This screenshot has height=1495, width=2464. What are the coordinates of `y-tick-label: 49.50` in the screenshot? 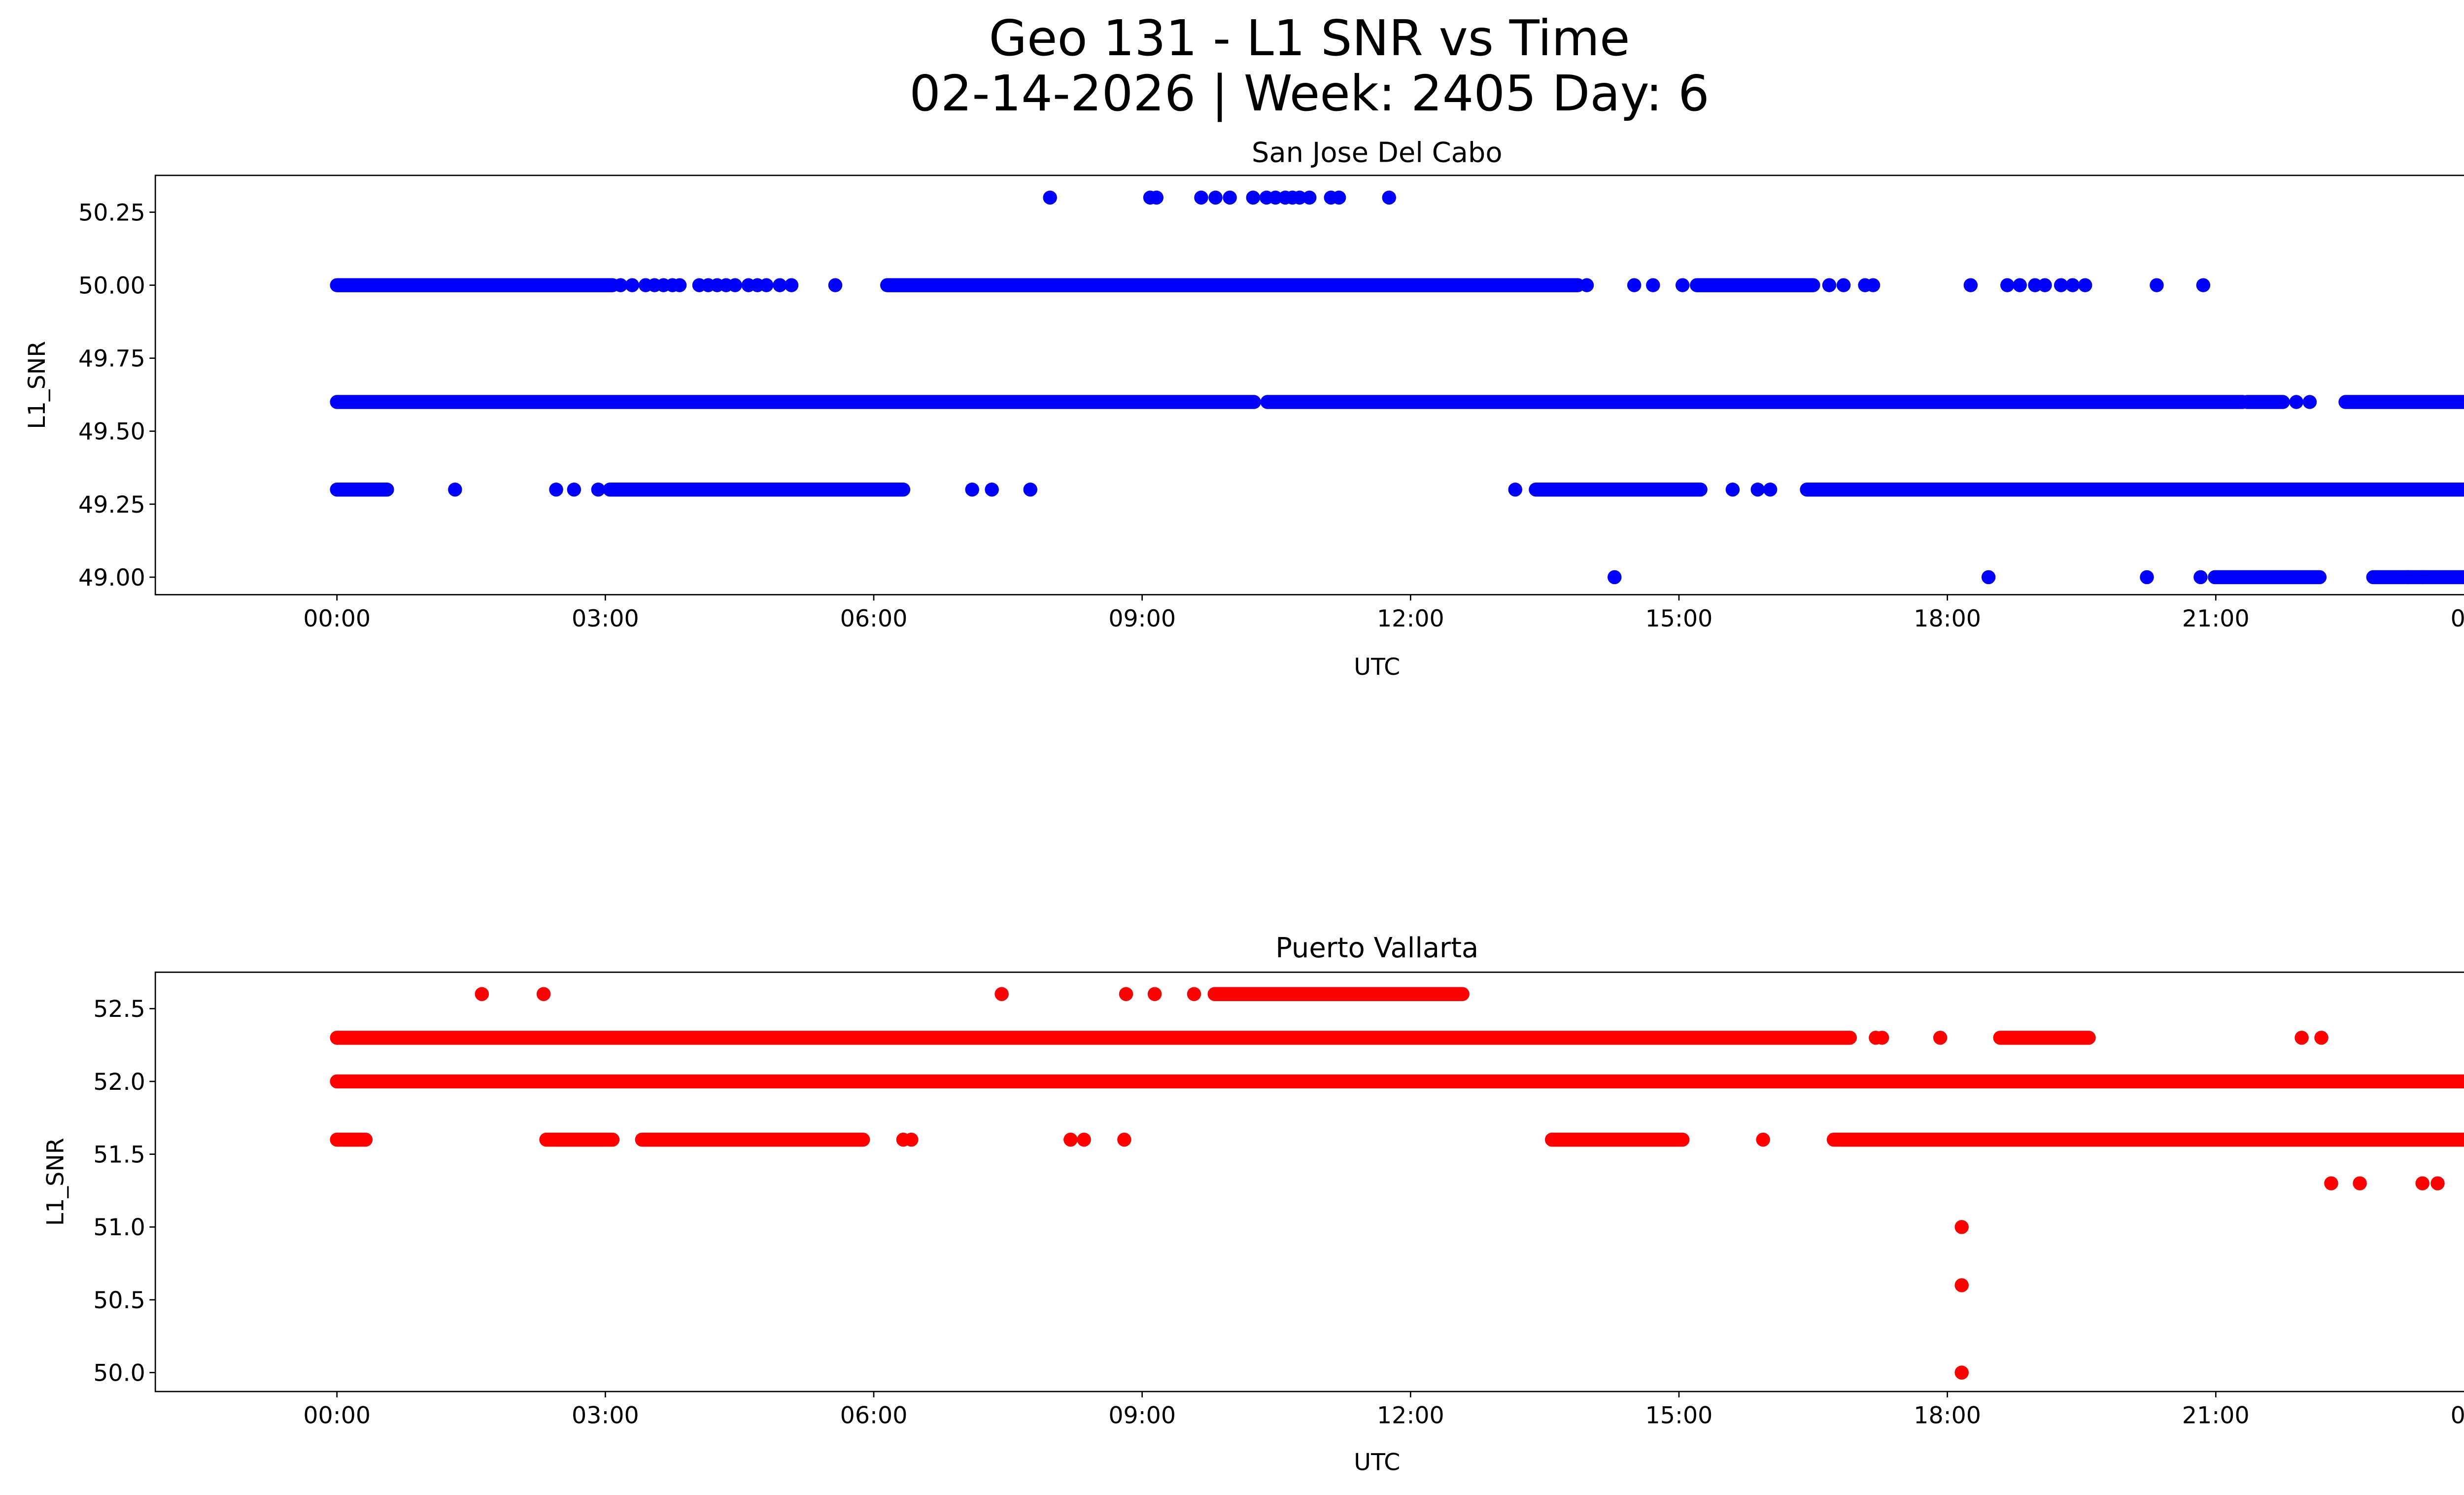 It's located at (111, 432).